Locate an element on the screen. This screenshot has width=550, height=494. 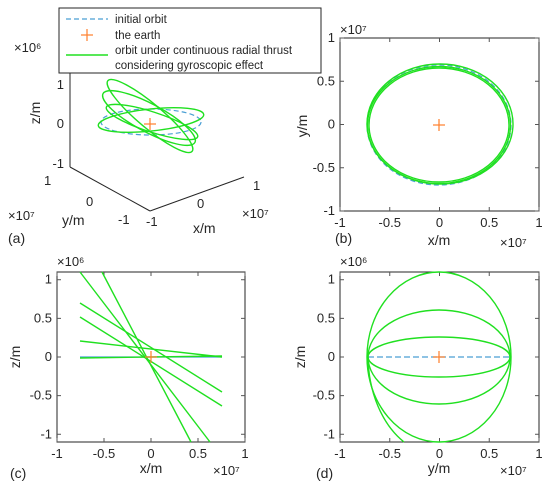
panel-b-plot is located at coordinates (440, 124).